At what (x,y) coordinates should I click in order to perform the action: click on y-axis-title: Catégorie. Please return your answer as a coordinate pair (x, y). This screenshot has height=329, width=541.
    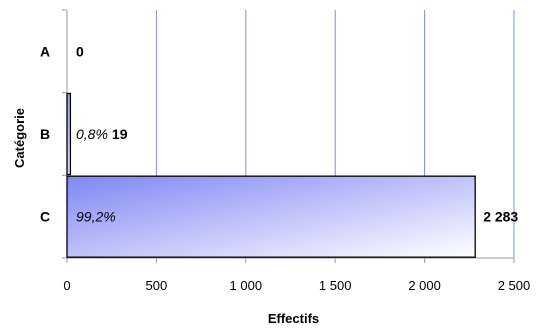
    Looking at the image, I should click on (19, 138).